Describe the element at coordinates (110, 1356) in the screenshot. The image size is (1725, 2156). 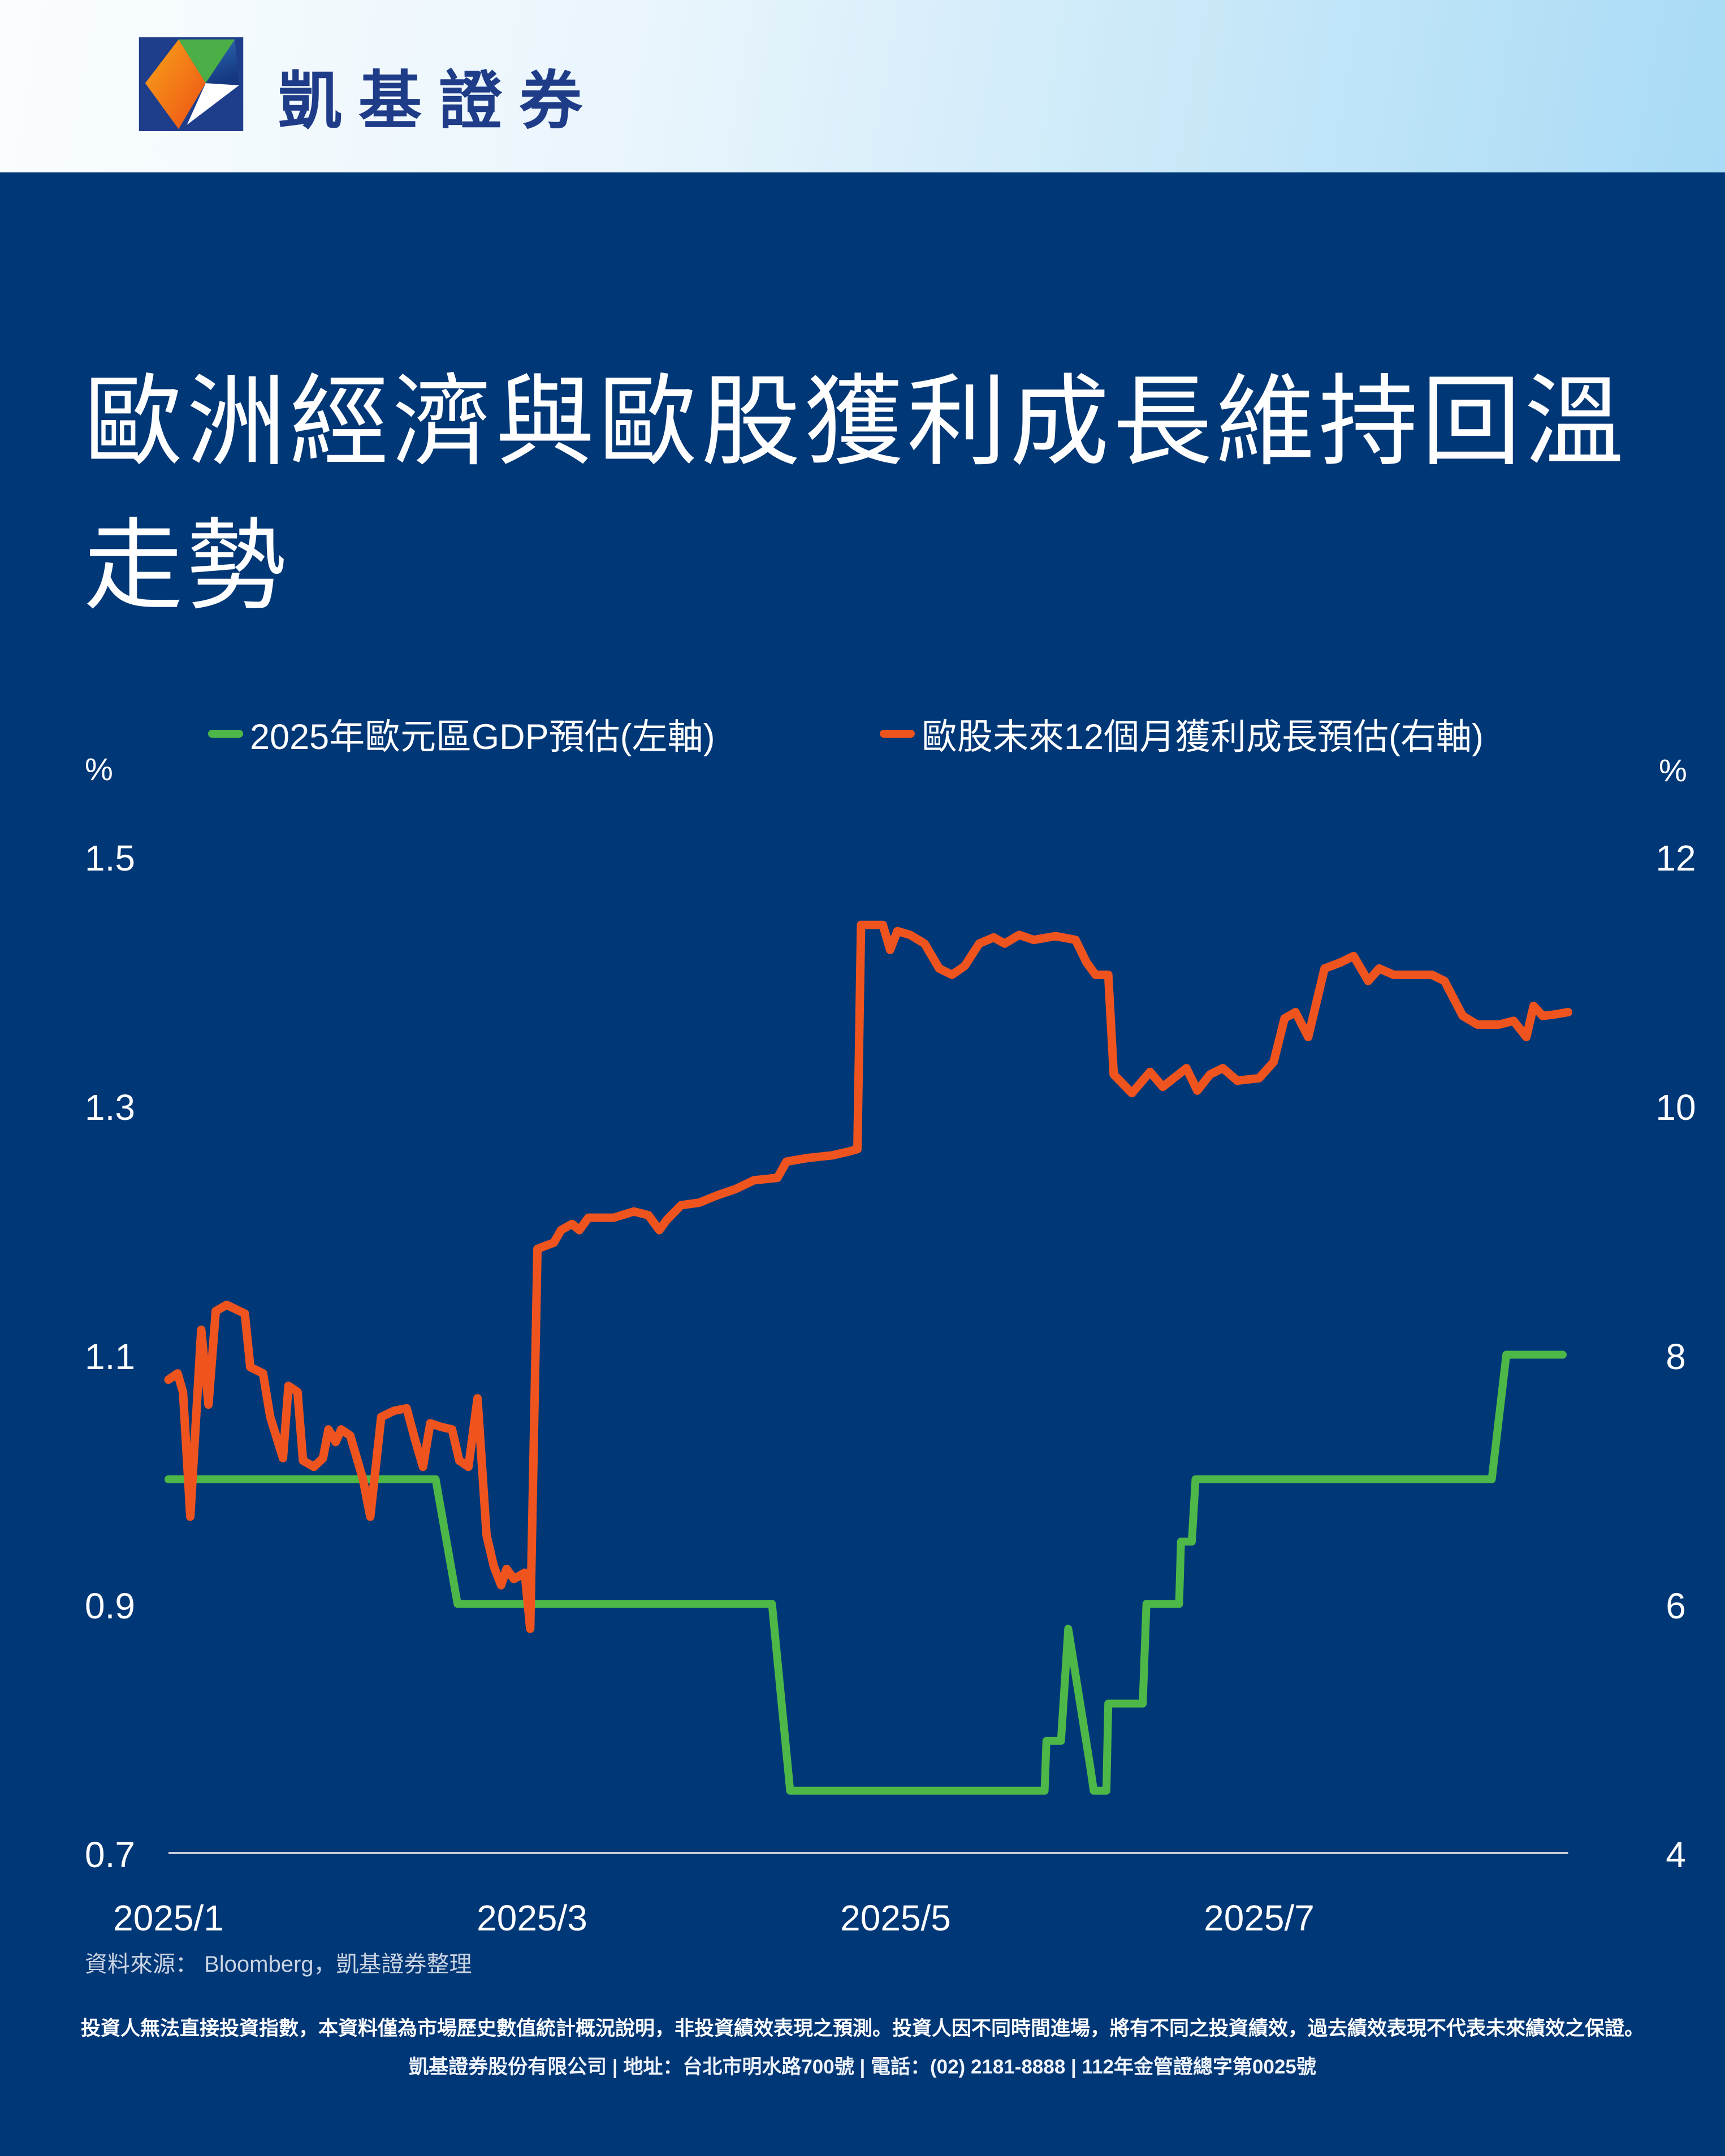
I see `left-tick-1.1: 1.1` at that location.